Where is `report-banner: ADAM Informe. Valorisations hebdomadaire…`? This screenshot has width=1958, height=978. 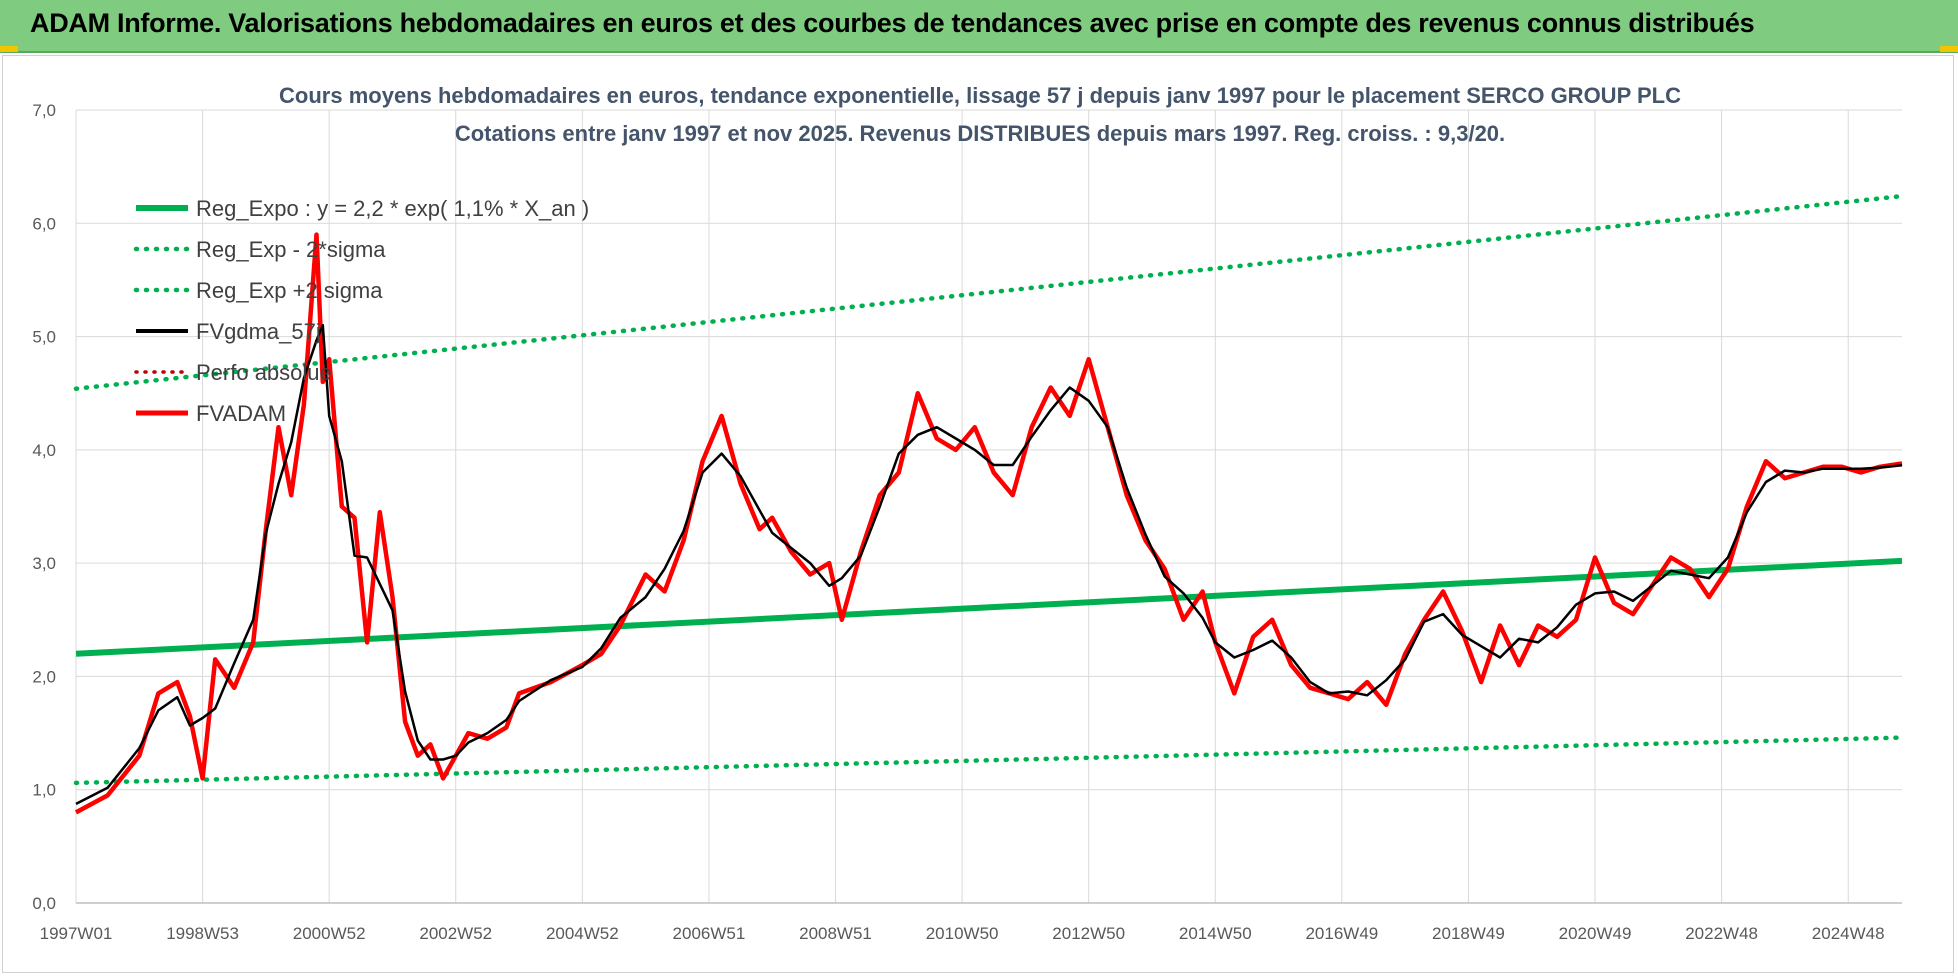
report-banner: ADAM Informe. Valorisations hebdomadaire… is located at coordinates (979, 26).